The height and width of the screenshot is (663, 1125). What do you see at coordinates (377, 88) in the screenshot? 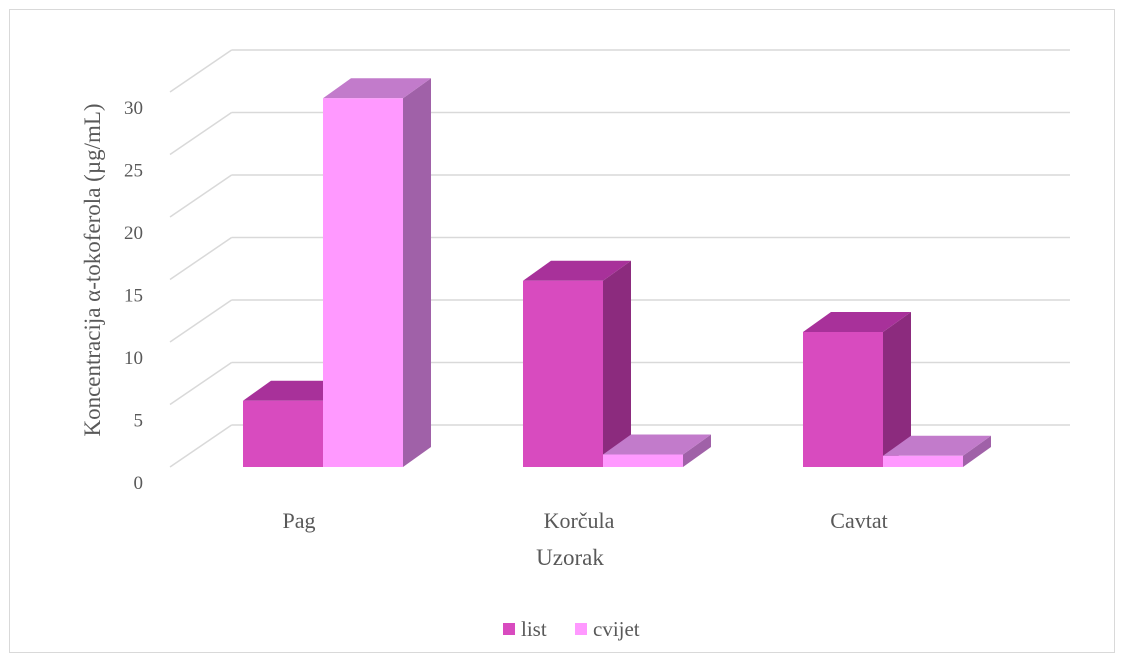
I see `bar-top-cvijet-Pag` at bounding box center [377, 88].